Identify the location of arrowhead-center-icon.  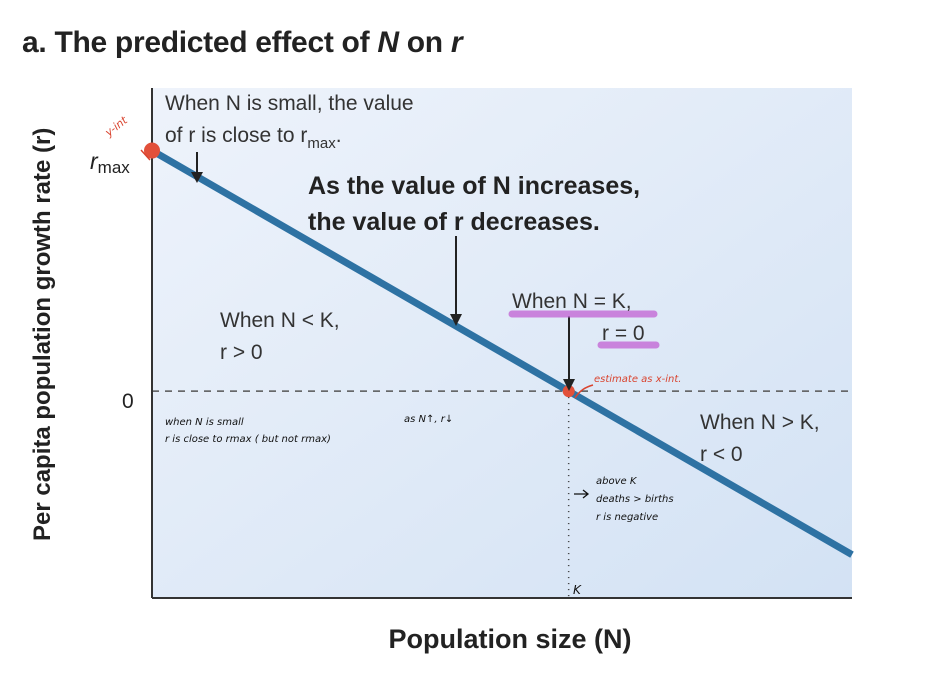
(456, 320).